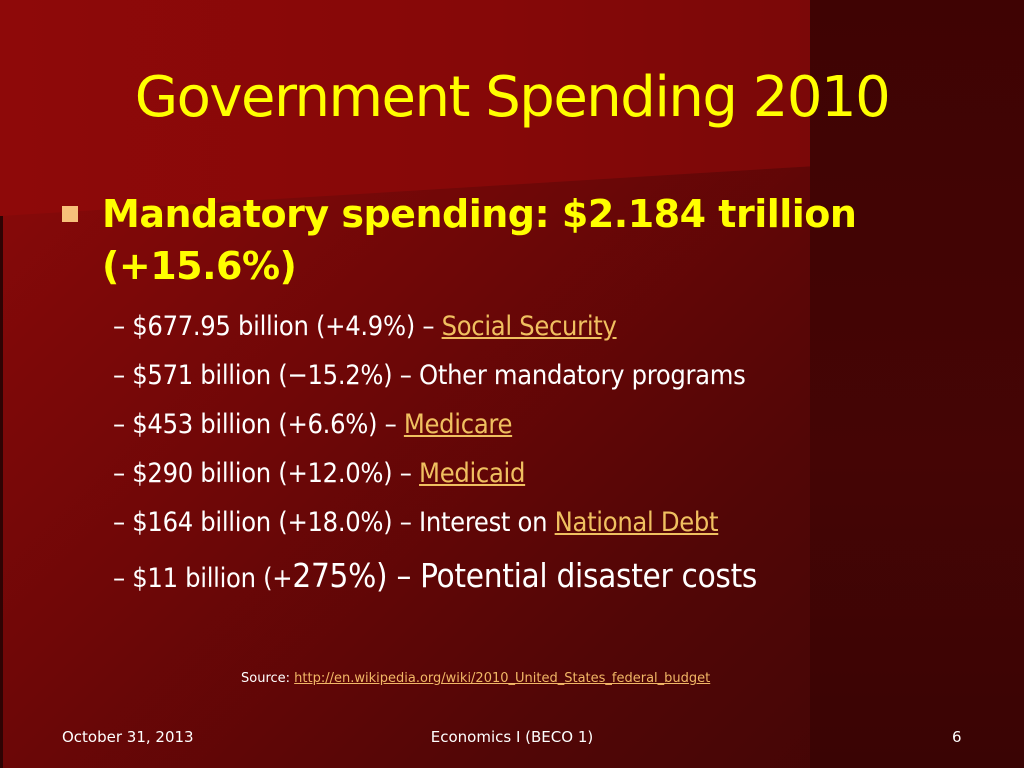 The image size is (1024, 768). Describe the element at coordinates (272, 473) in the screenshot. I see `sub-item-prefix: $290 billion (+12.0%) –` at that location.